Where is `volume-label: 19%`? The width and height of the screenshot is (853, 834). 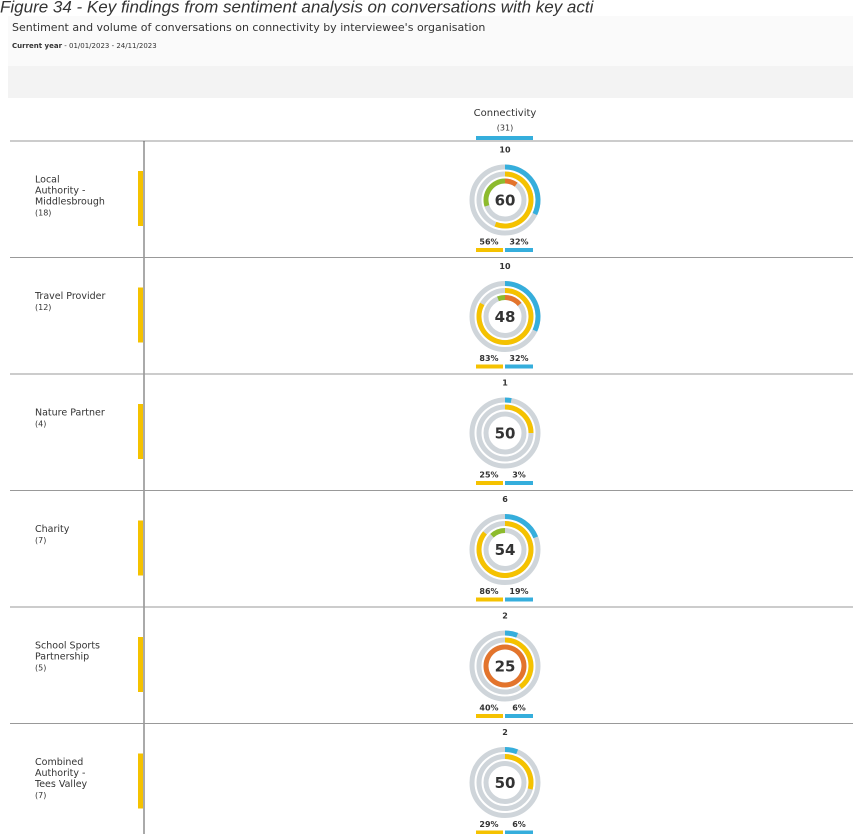
volume-label: 19% is located at coordinates (518, 591).